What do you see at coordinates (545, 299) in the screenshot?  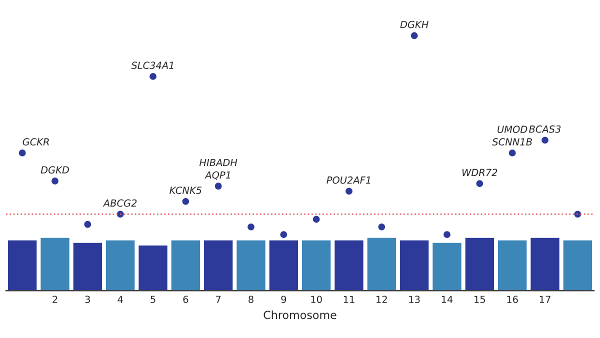 I see `x-tick-label: 17` at bounding box center [545, 299].